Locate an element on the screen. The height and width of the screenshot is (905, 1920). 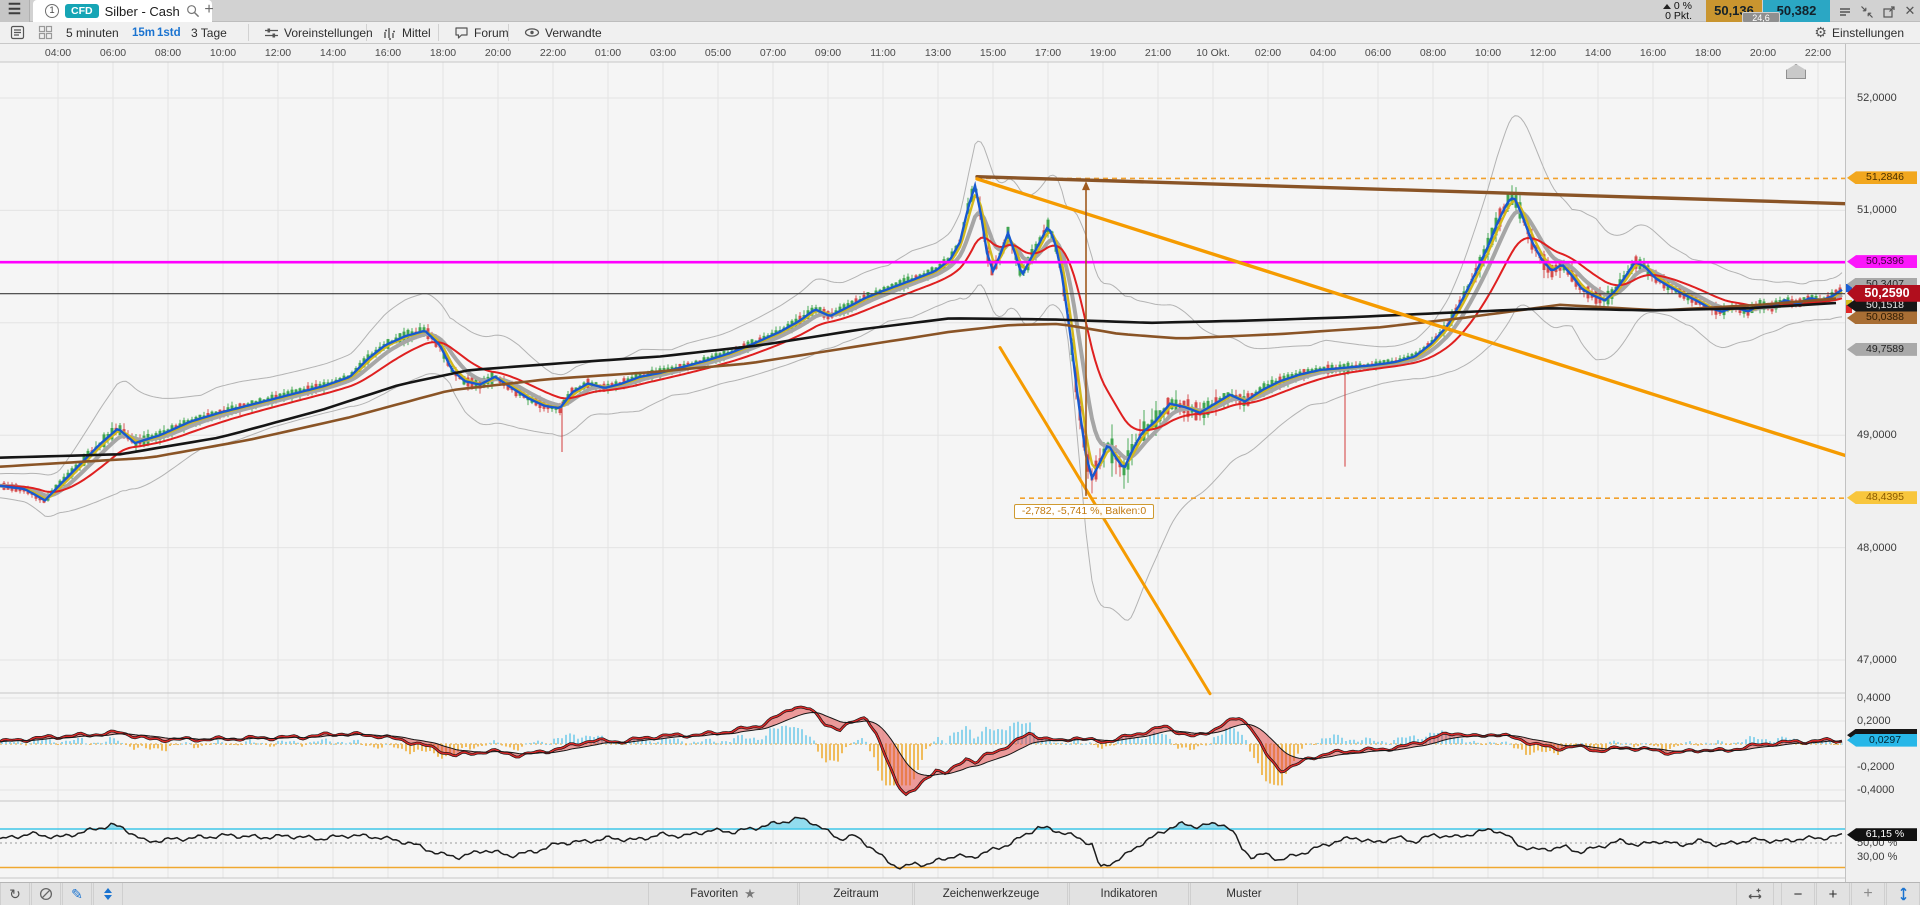
close-widget-icon: ✕ is located at coordinates (1910, 10).